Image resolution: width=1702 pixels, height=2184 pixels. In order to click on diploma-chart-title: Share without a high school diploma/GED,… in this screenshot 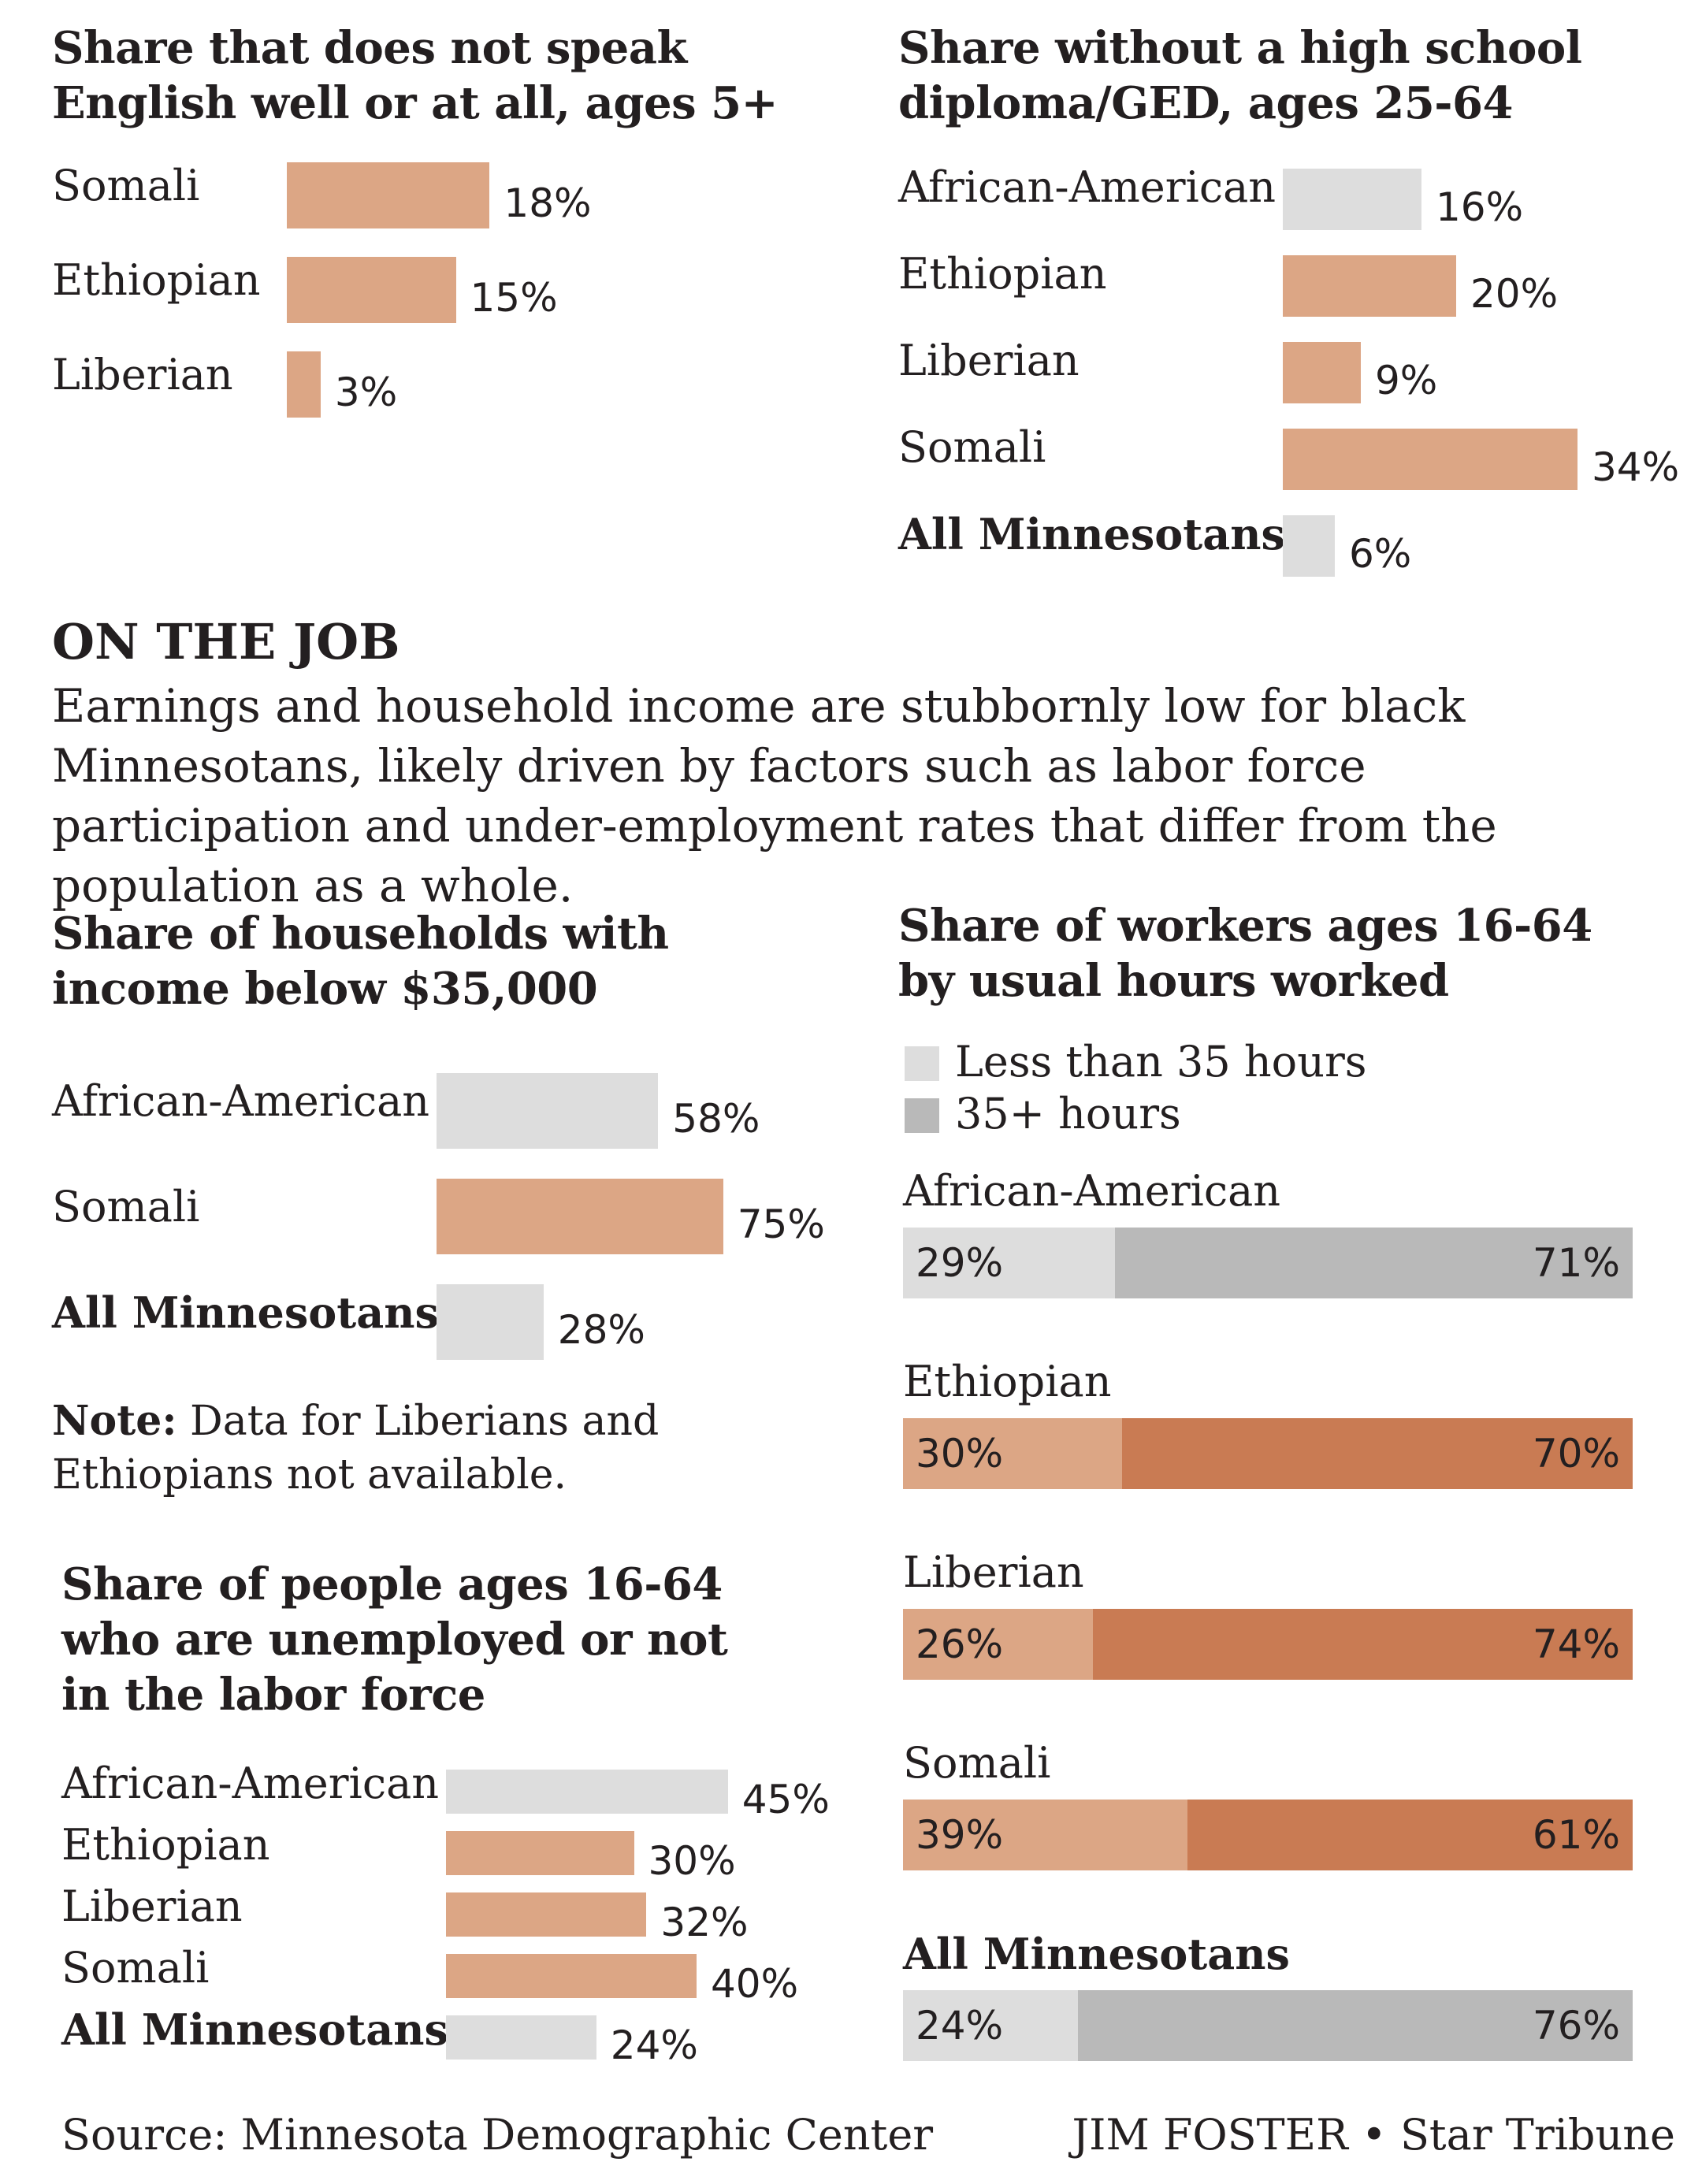, I will do `click(1240, 75)`.